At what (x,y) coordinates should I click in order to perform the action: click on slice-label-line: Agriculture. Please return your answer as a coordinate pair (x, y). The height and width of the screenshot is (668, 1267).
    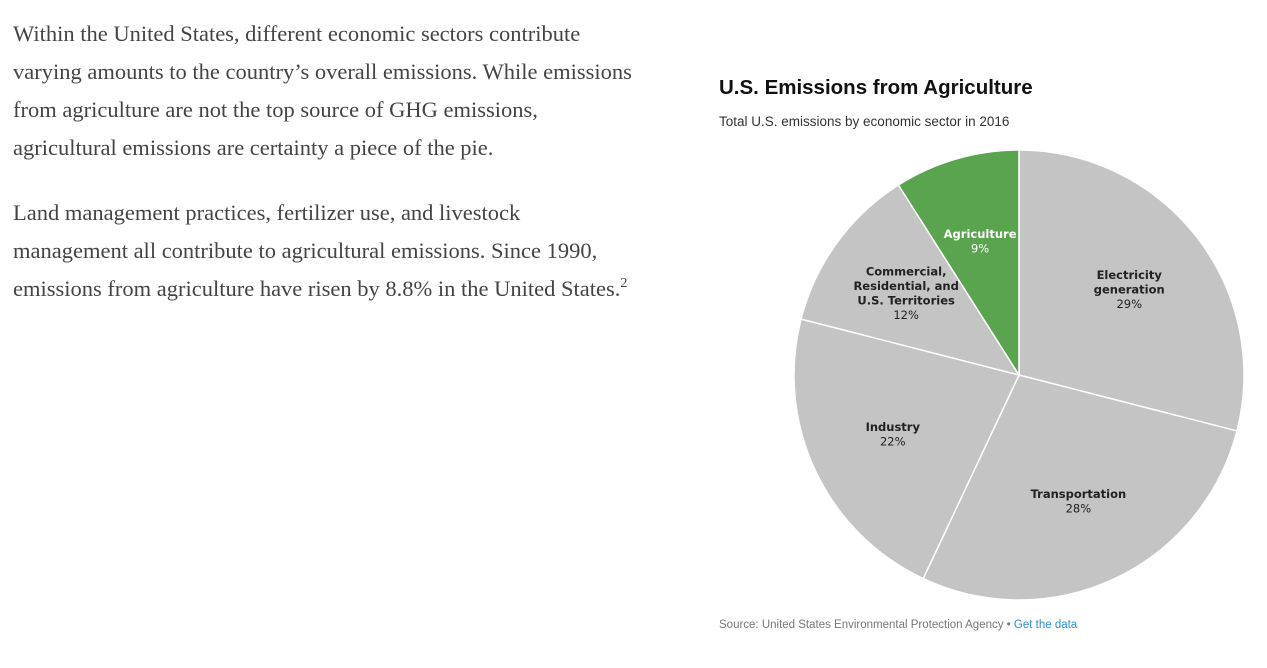
    Looking at the image, I should click on (980, 234).